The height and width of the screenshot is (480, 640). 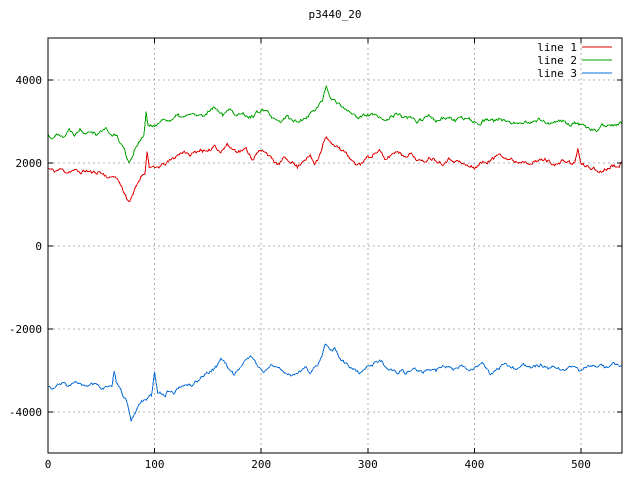 I want to click on y-tick-label: 0, so click(x=38, y=246).